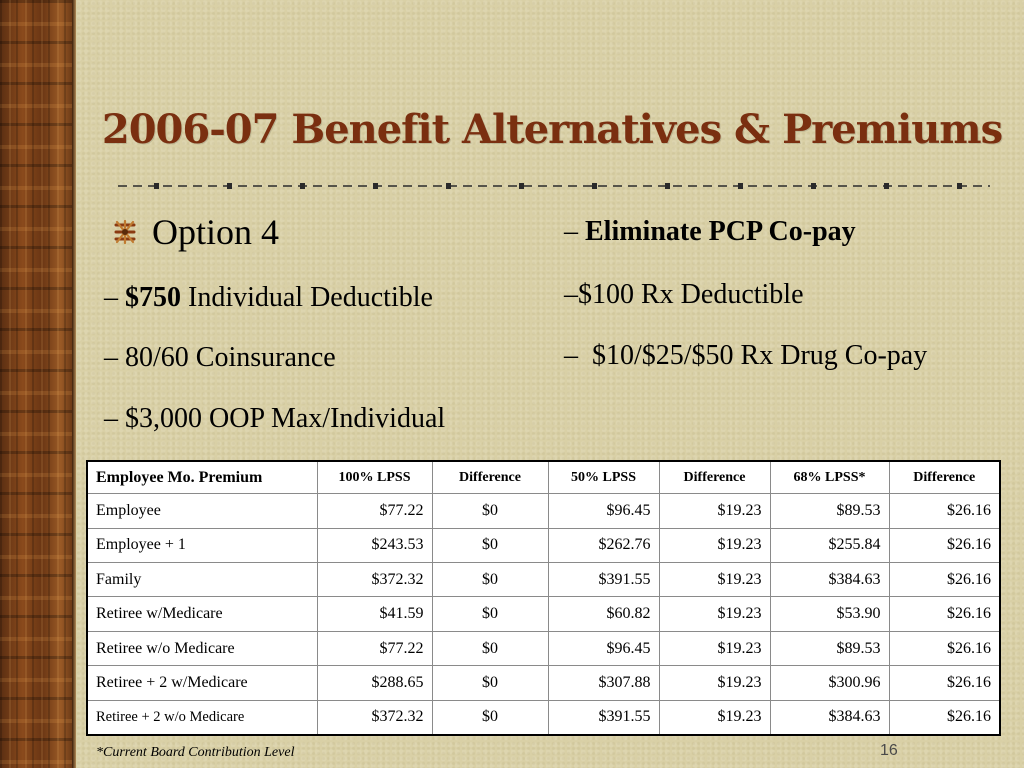 Image resolution: width=1024 pixels, height=768 pixels. What do you see at coordinates (202, 511) in the screenshot?
I see `table-cell: Employee` at bounding box center [202, 511].